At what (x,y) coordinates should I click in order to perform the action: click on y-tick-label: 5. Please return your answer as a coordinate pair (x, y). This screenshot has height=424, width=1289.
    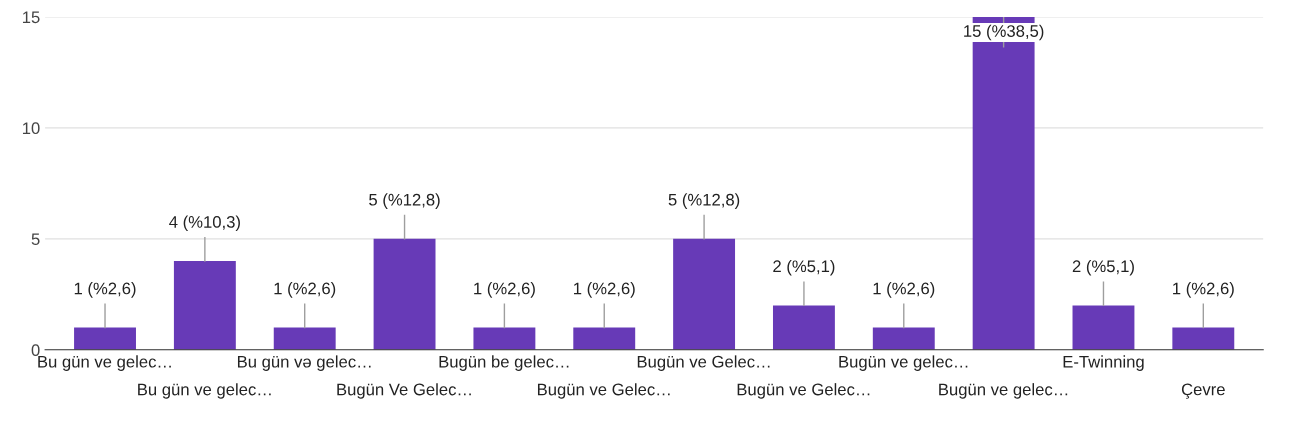
    Looking at the image, I should click on (35, 239).